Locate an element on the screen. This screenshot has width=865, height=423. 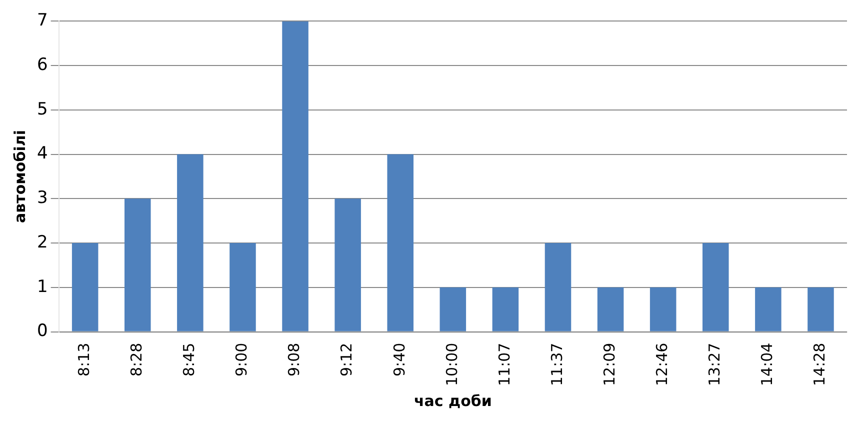
x-tick-label: 8:28 is located at coordinates (137, 359).